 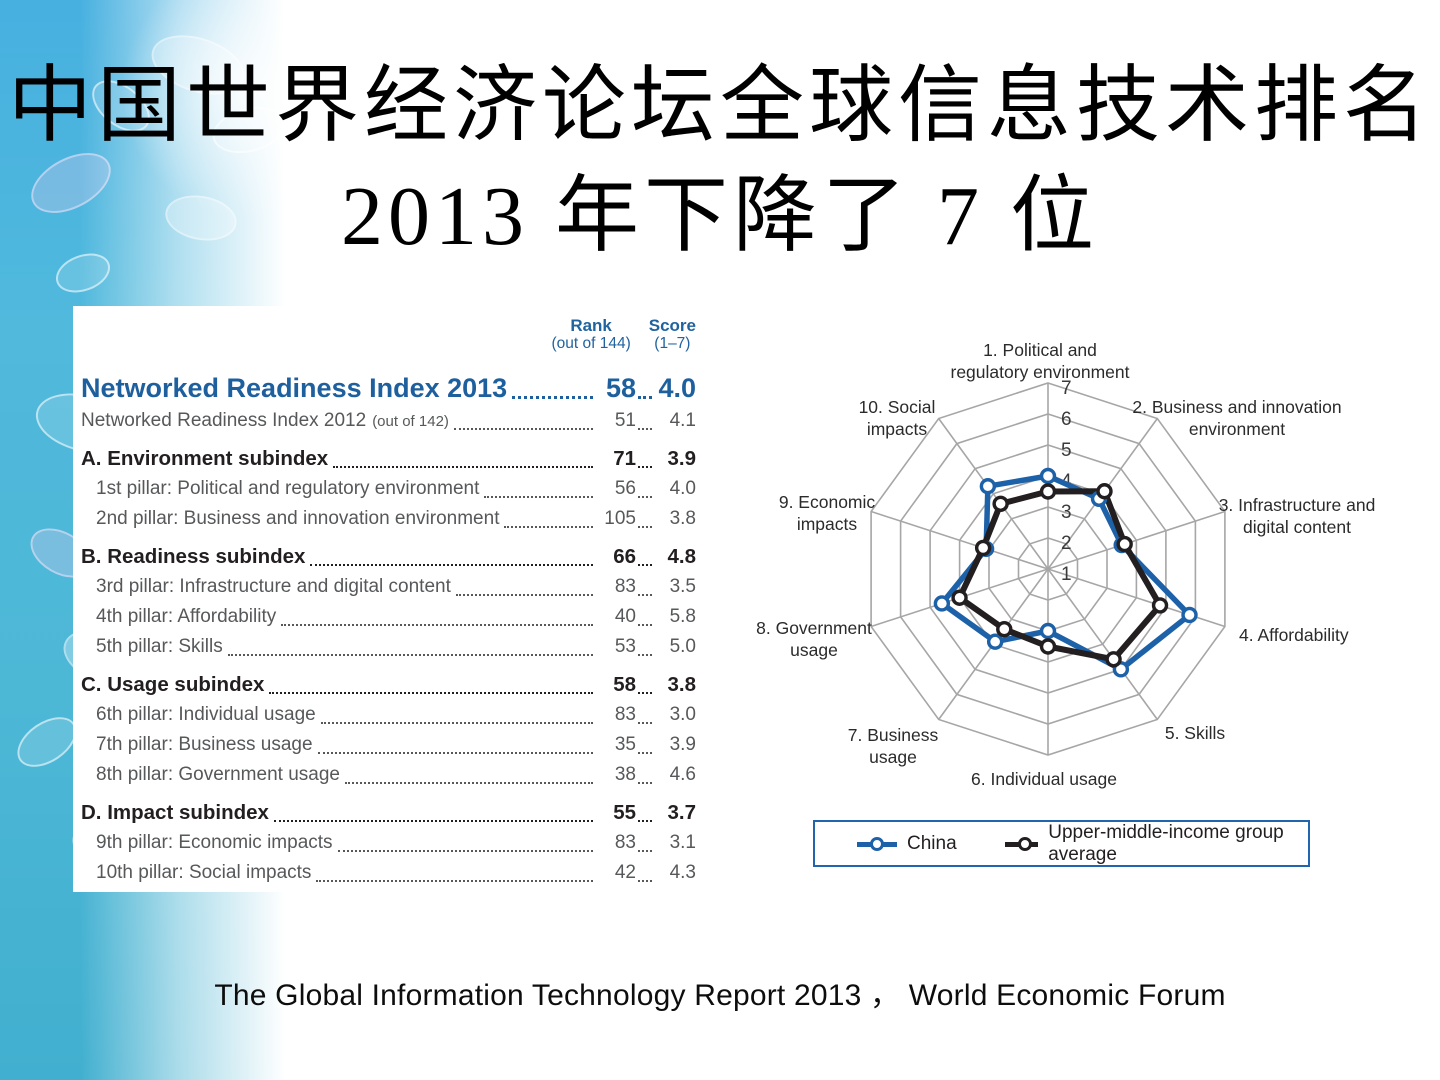 What do you see at coordinates (932, 843) in the screenshot?
I see `legend-label: China` at bounding box center [932, 843].